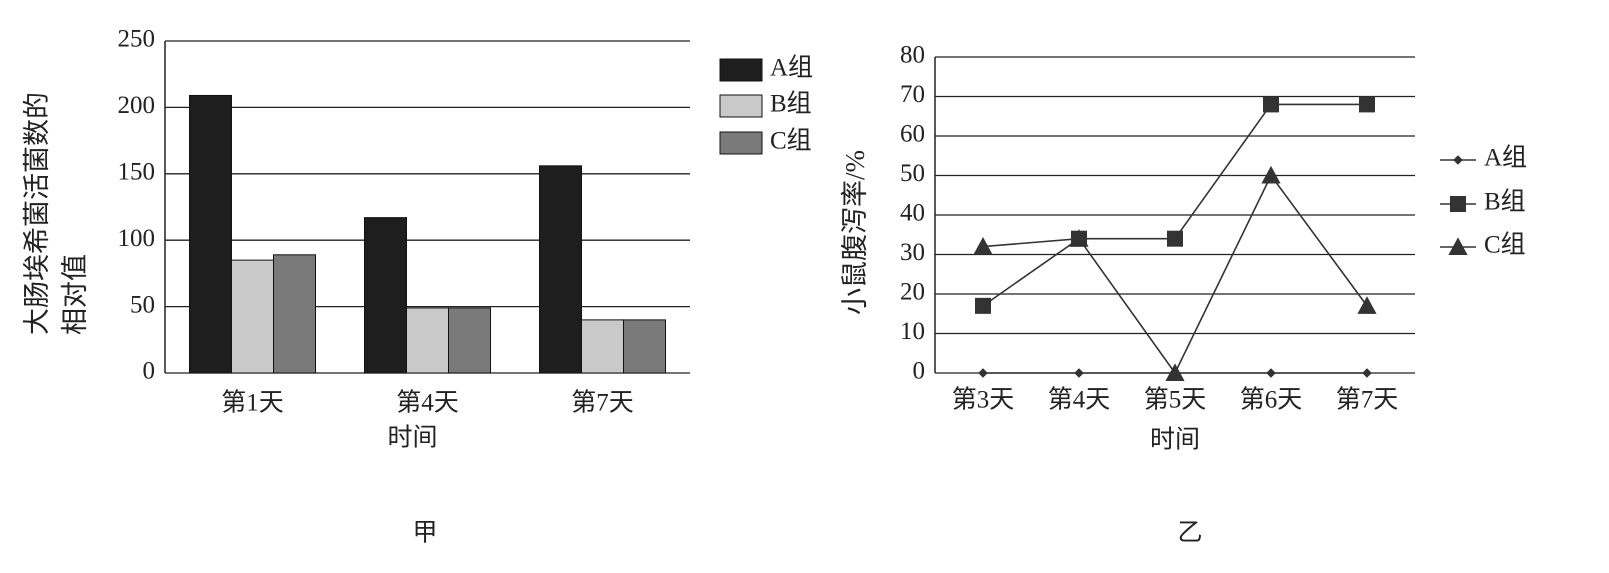 This screenshot has height=573, width=1609. Describe the element at coordinates (912, 55) in the screenshot. I see `y-tick-label: 80` at that location.